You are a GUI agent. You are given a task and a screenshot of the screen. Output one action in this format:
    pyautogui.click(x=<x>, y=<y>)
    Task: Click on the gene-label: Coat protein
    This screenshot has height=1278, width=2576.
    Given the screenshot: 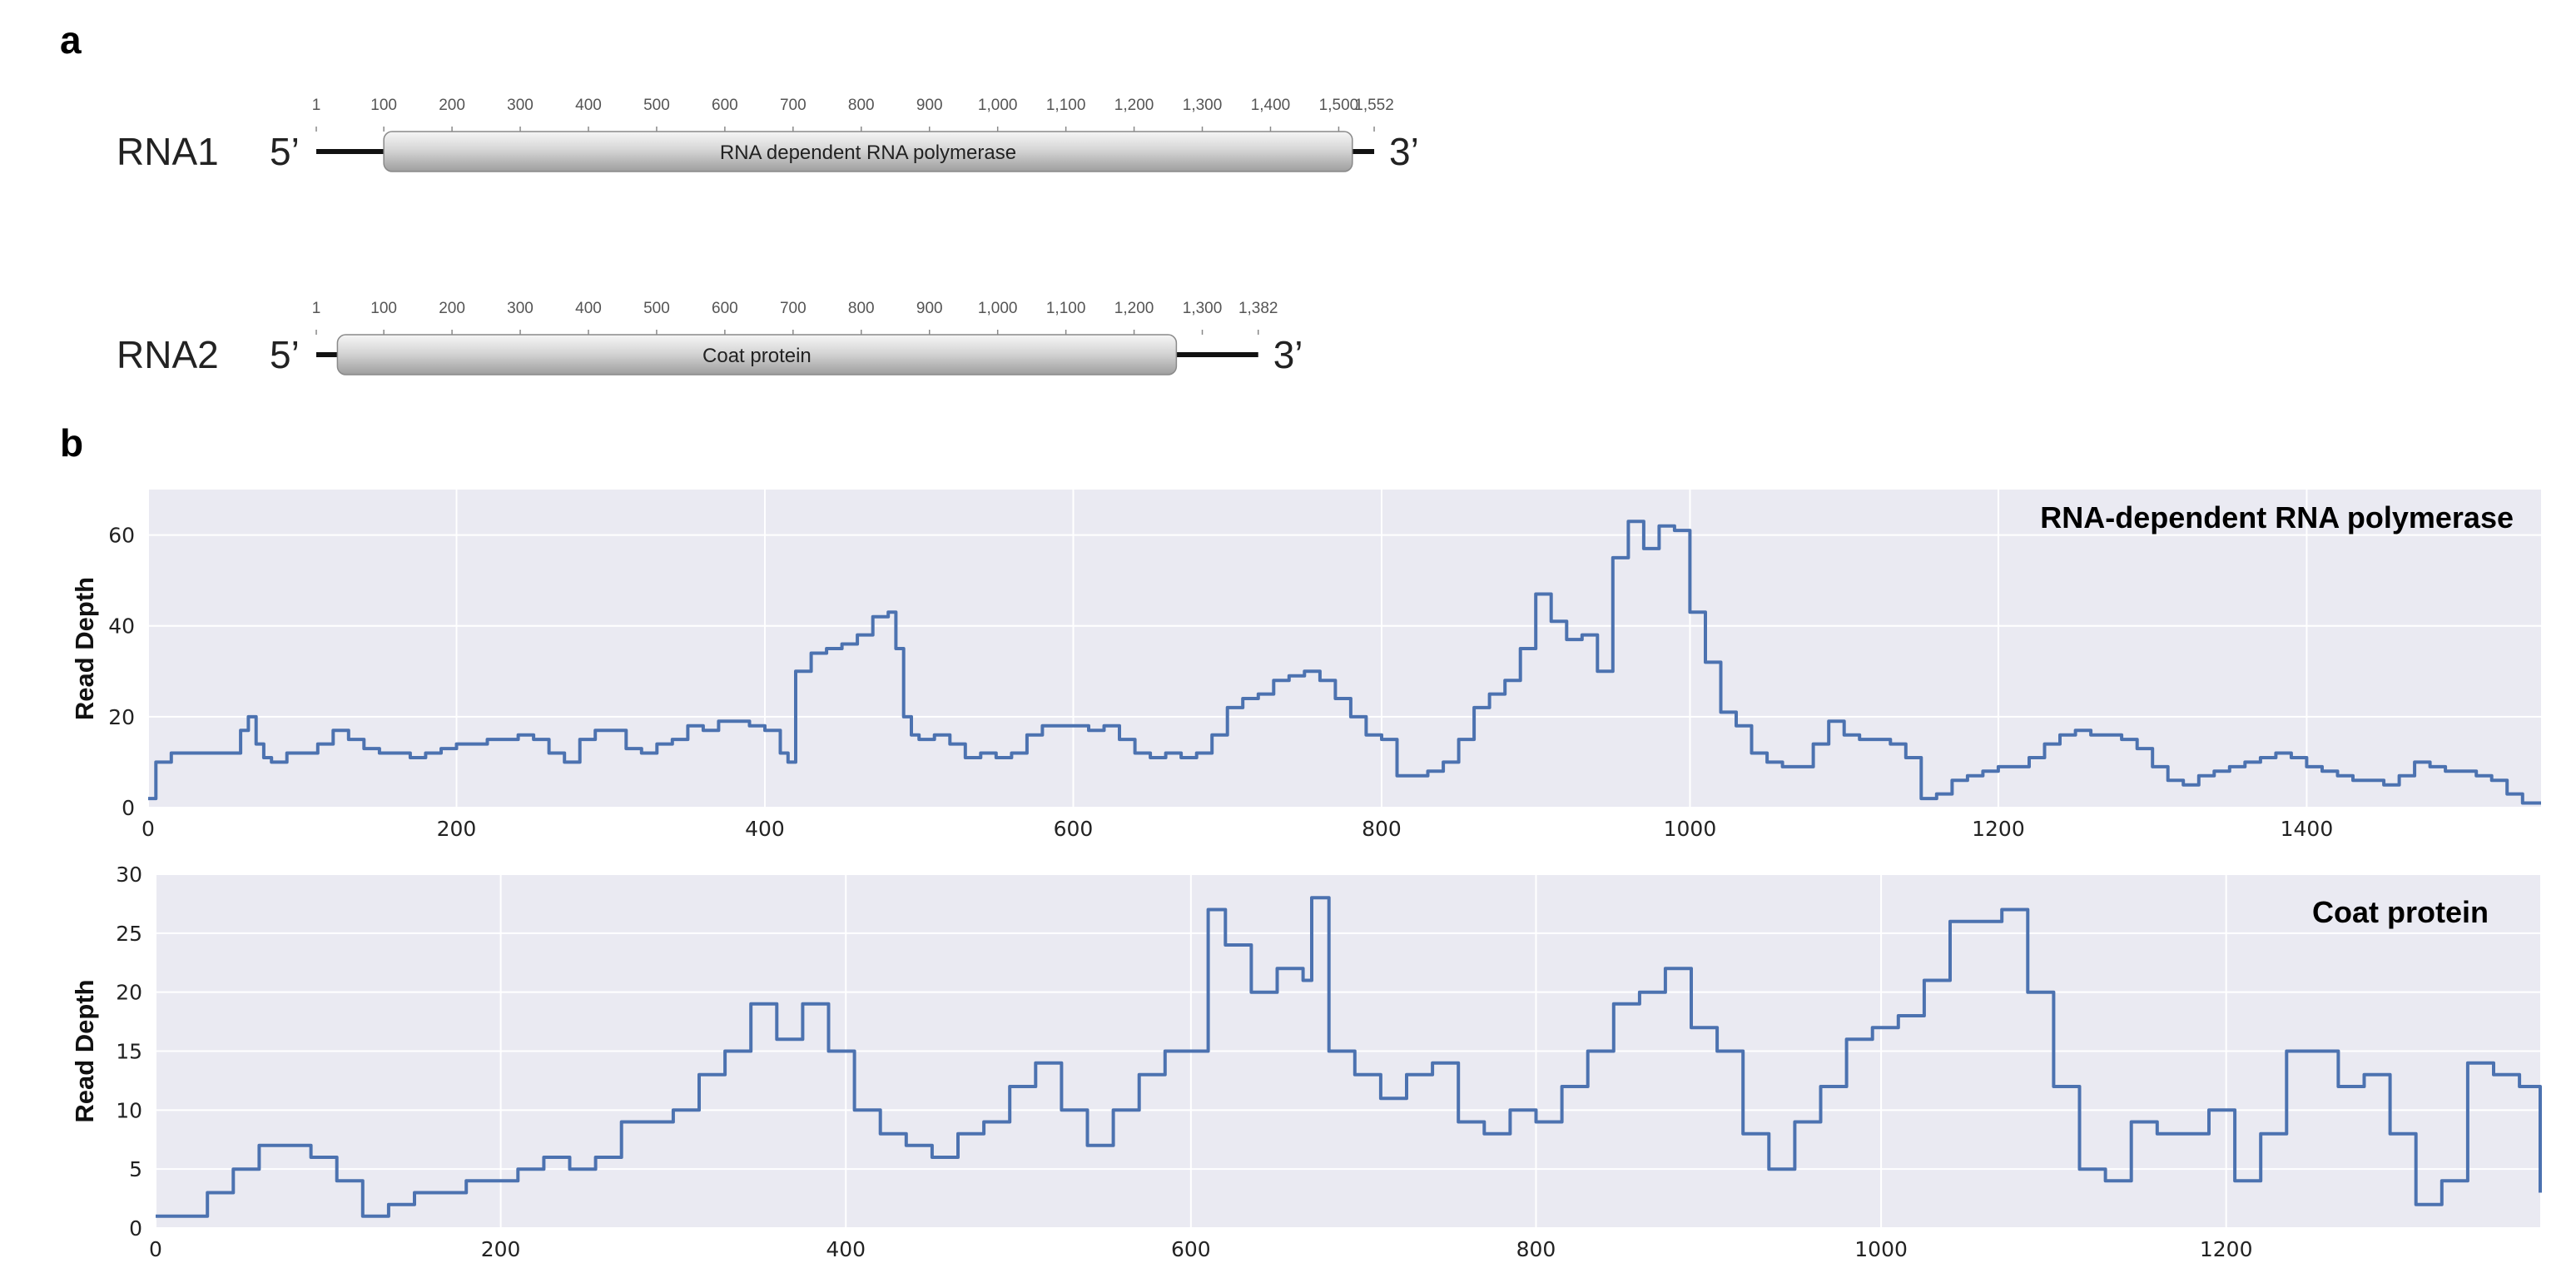 What is the action you would take?
    pyautogui.click(x=757, y=356)
    